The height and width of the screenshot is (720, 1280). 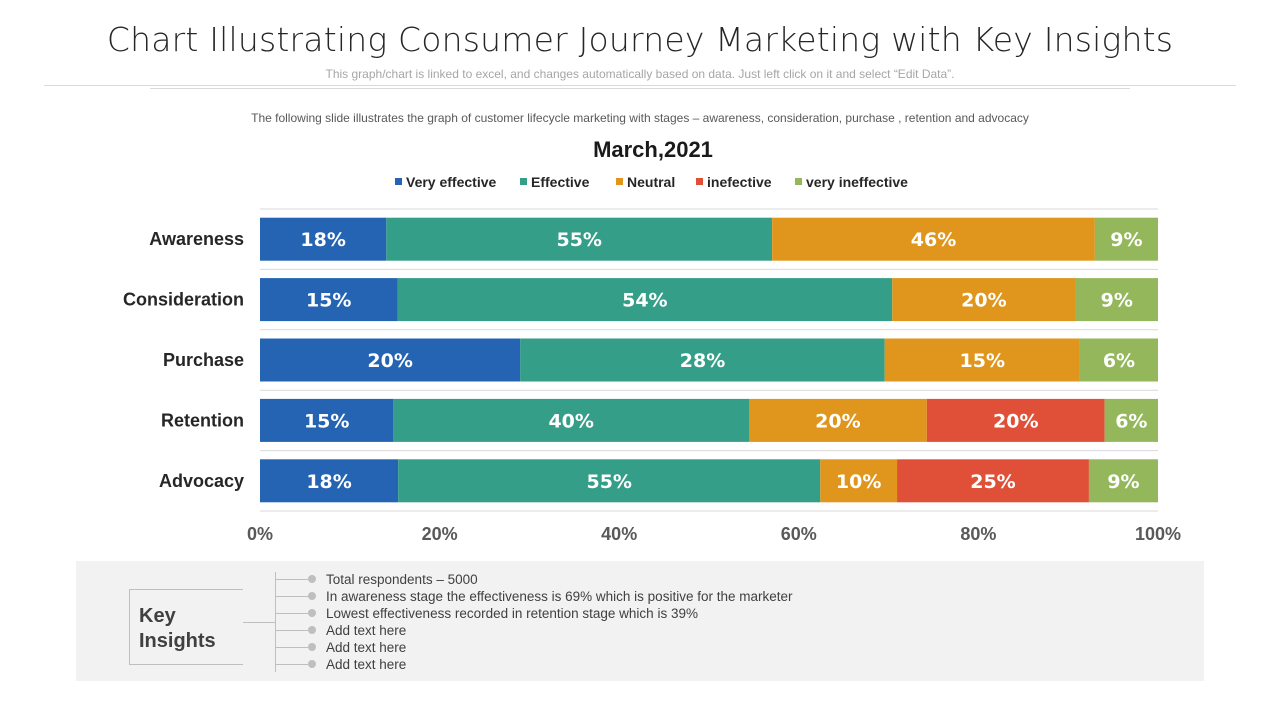 I want to click on data-label: 54%, so click(x=644, y=301).